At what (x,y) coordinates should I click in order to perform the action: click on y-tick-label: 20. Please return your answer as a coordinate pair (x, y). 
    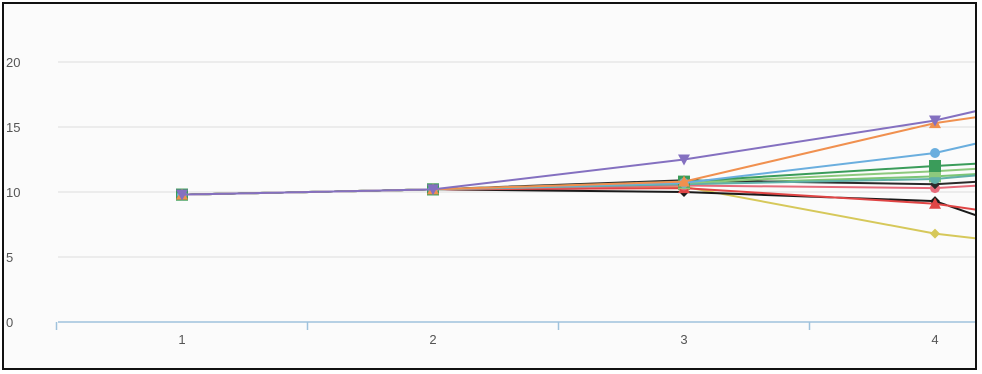
    Looking at the image, I should click on (13, 62).